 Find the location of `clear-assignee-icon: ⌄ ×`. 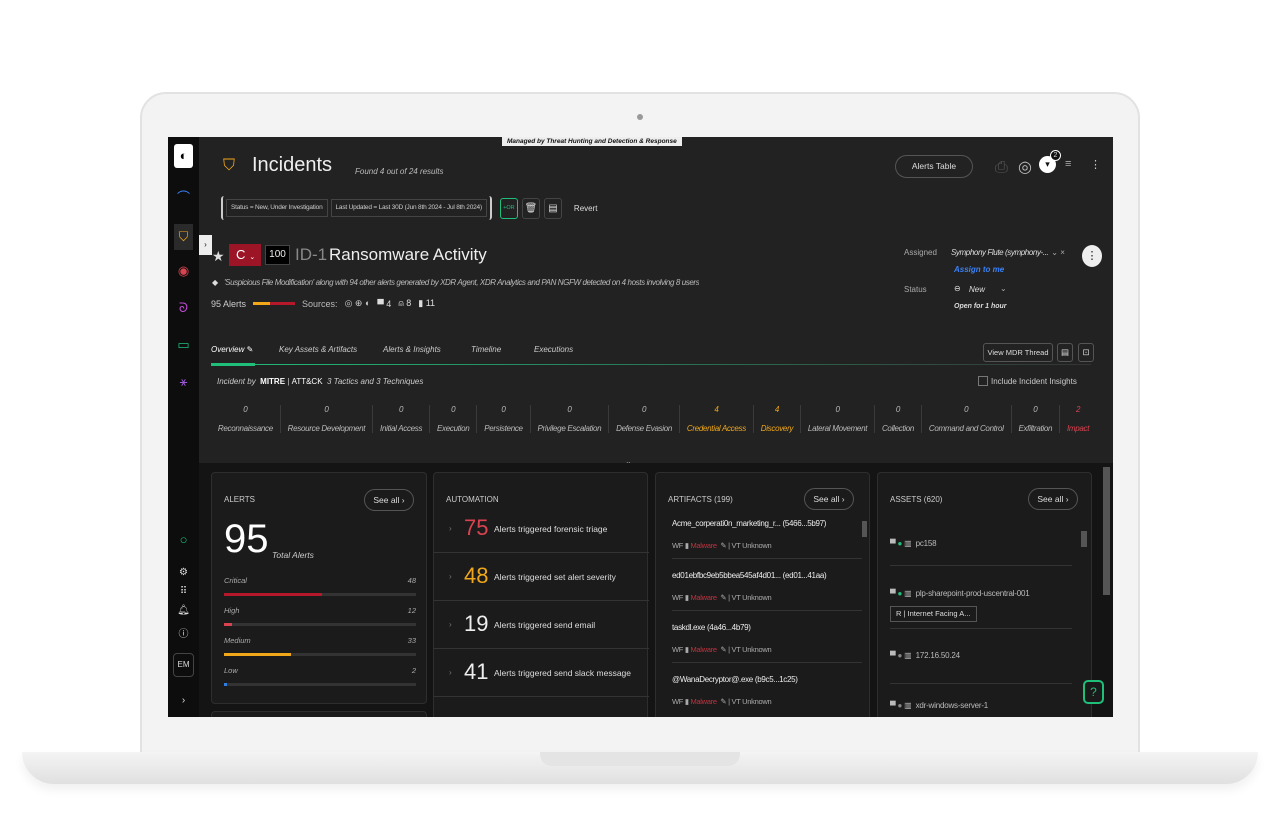

clear-assignee-icon: ⌄ × is located at coordinates (1058, 252).